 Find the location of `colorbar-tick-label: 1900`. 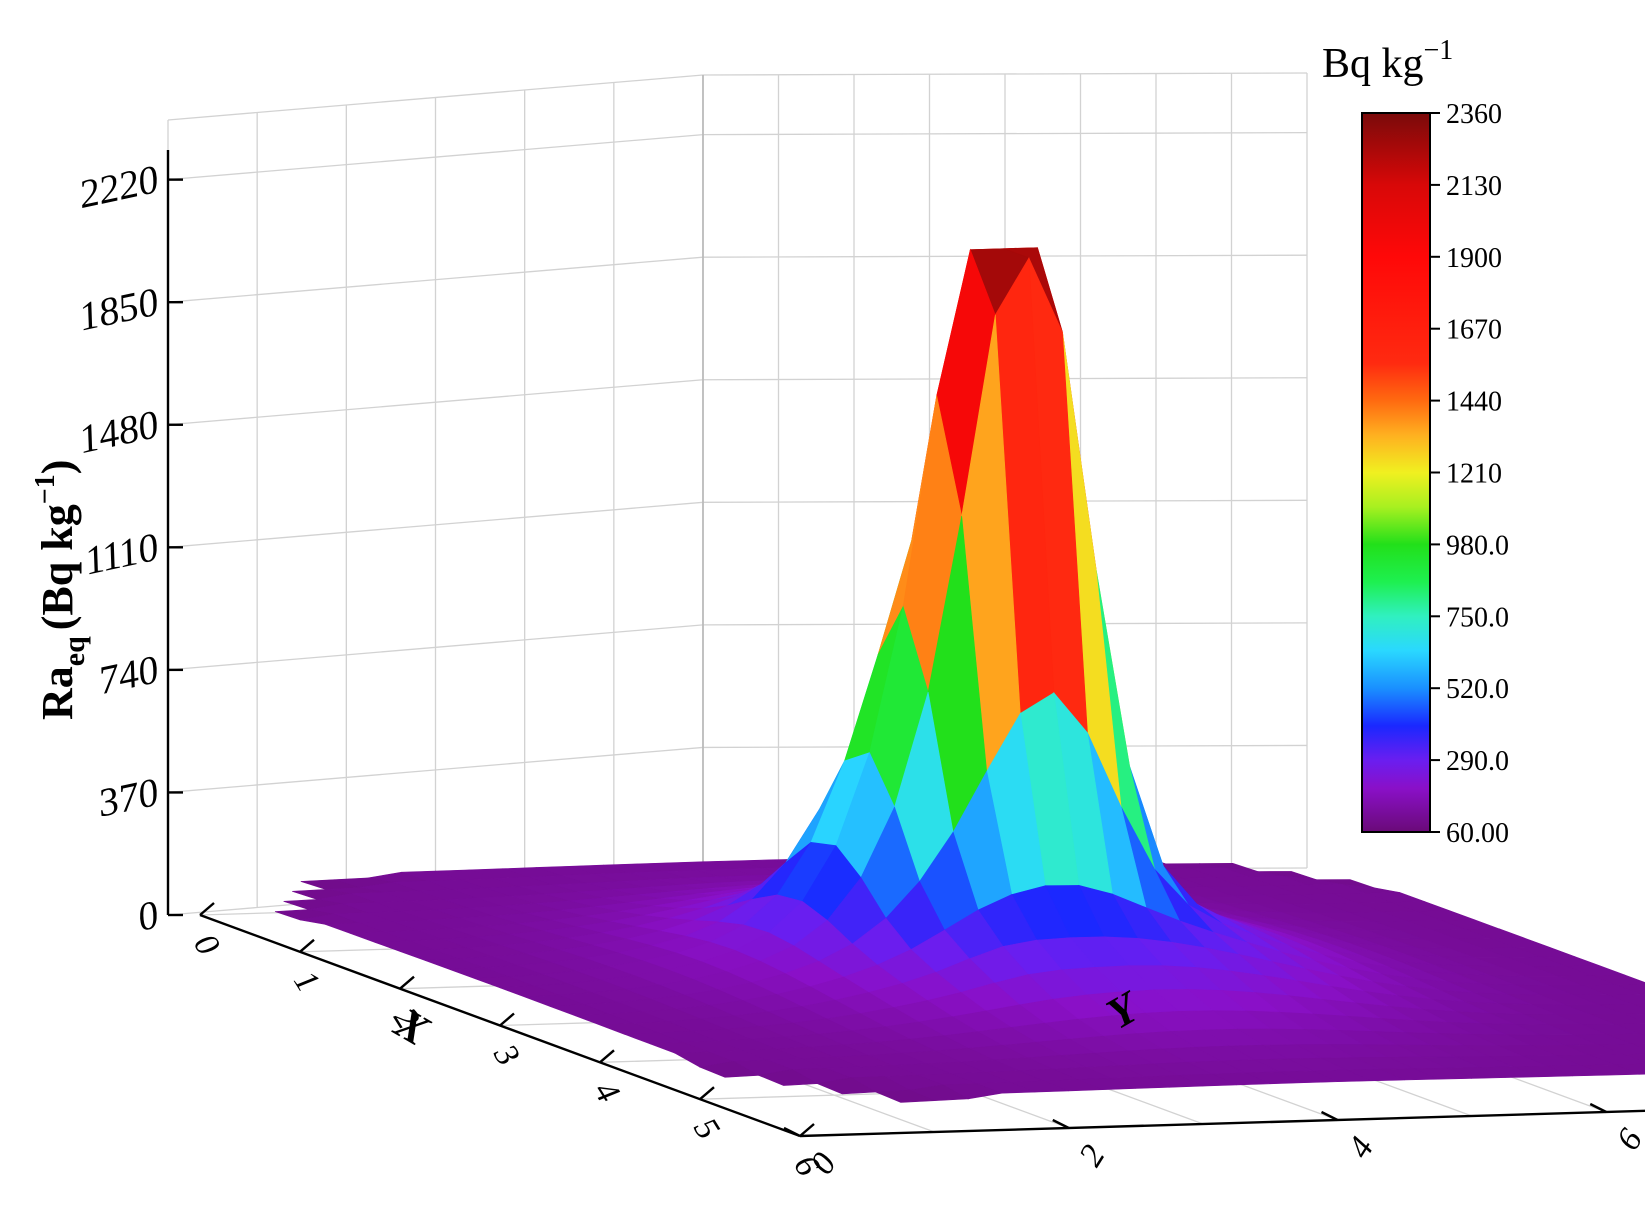

colorbar-tick-label: 1900 is located at coordinates (1474, 258).